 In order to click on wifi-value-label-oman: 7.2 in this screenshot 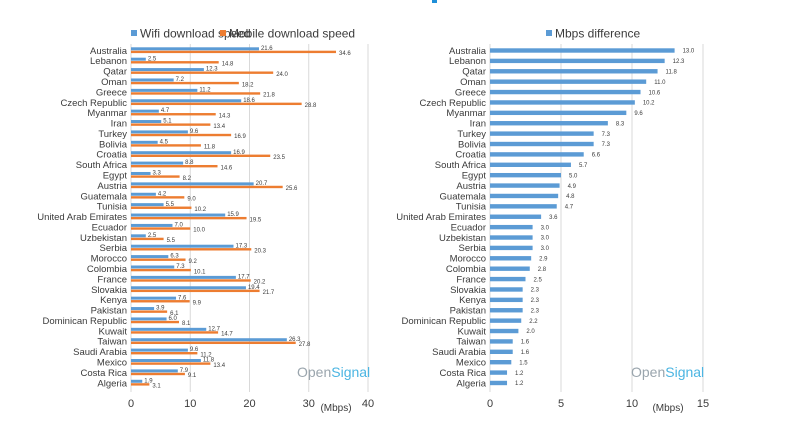, I will do `click(180, 80)`.